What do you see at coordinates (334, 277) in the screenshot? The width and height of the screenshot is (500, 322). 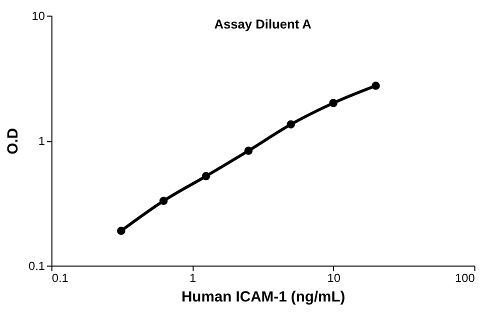 I see `x-tick-label: 10` at bounding box center [334, 277].